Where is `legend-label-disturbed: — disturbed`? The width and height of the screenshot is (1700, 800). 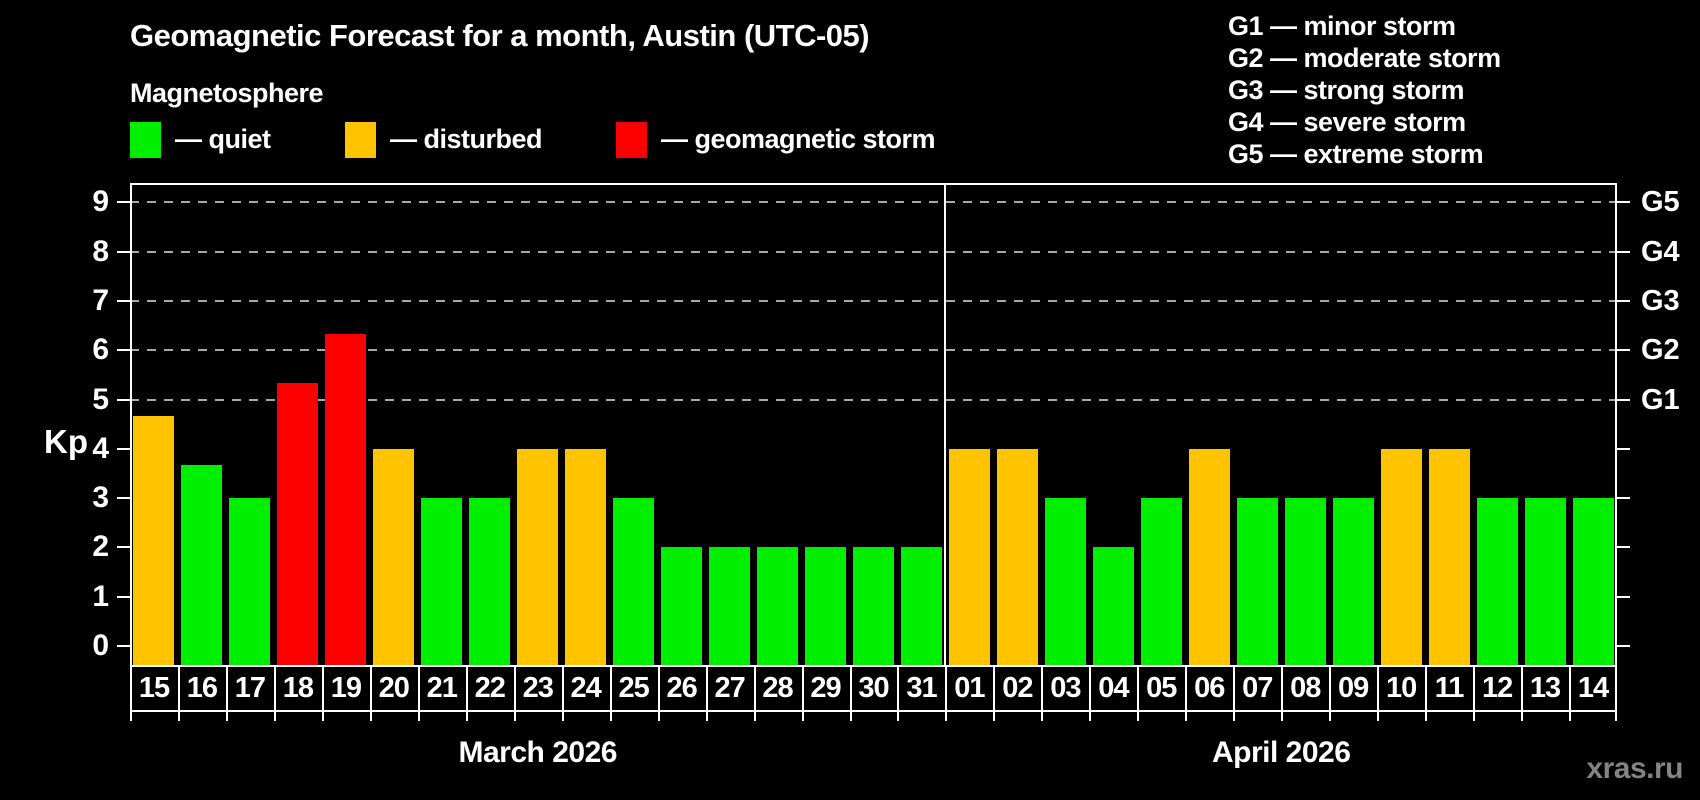 legend-label-disturbed: — disturbed is located at coordinates (466, 139).